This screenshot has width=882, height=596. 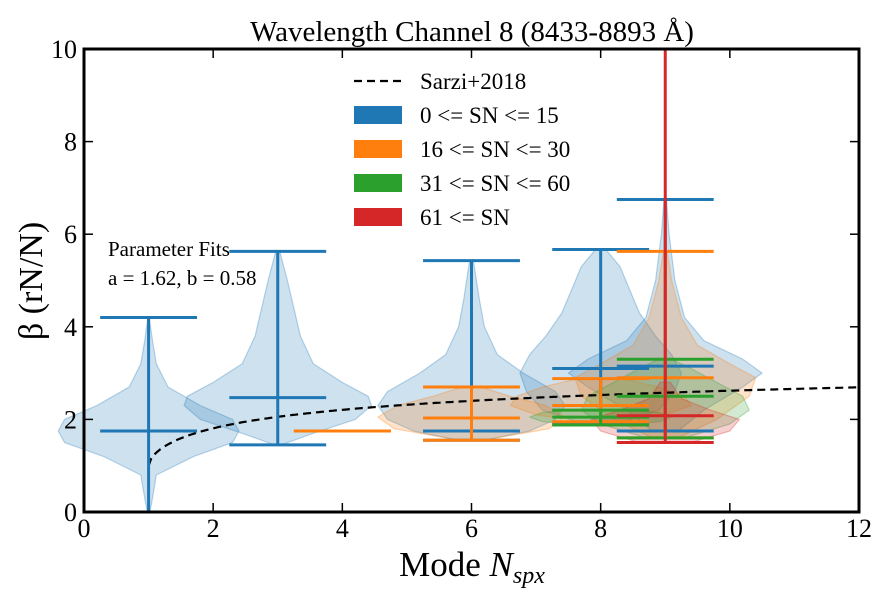 What do you see at coordinates (730, 528) in the screenshot?
I see `x-tick-label-10: 10` at bounding box center [730, 528].